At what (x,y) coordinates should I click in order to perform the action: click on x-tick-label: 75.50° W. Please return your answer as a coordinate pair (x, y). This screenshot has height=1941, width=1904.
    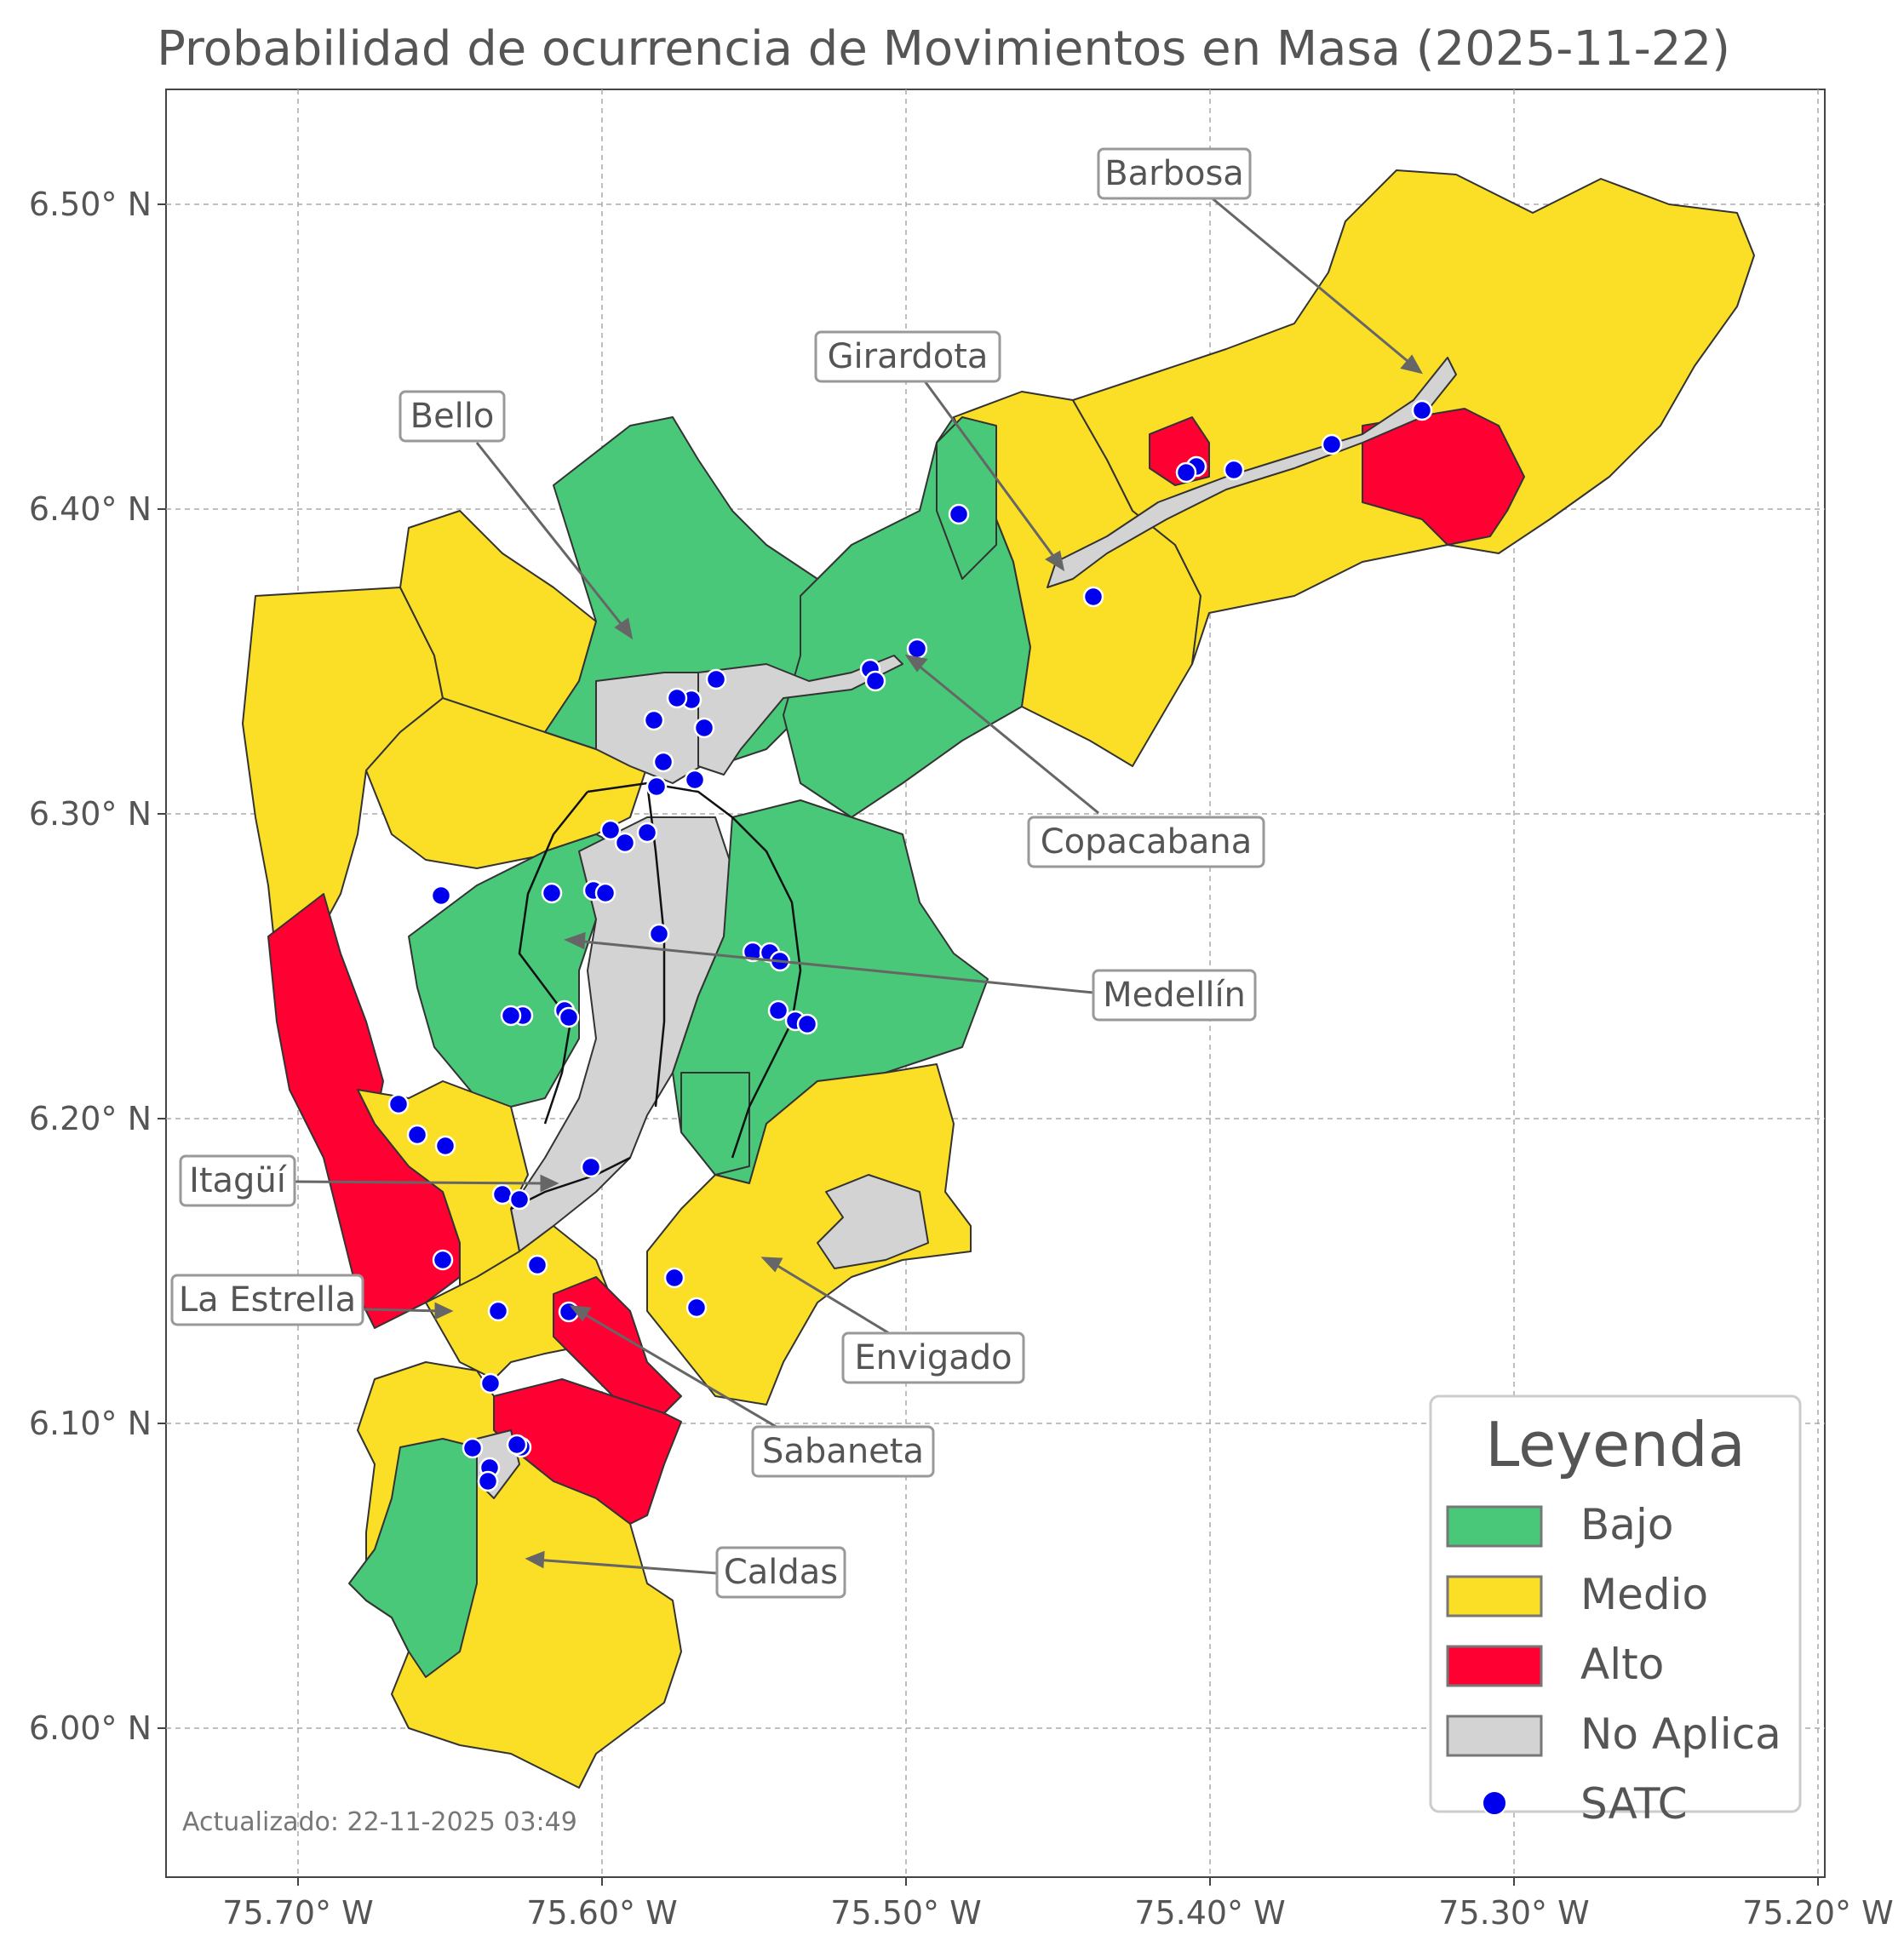
    Looking at the image, I should click on (906, 1913).